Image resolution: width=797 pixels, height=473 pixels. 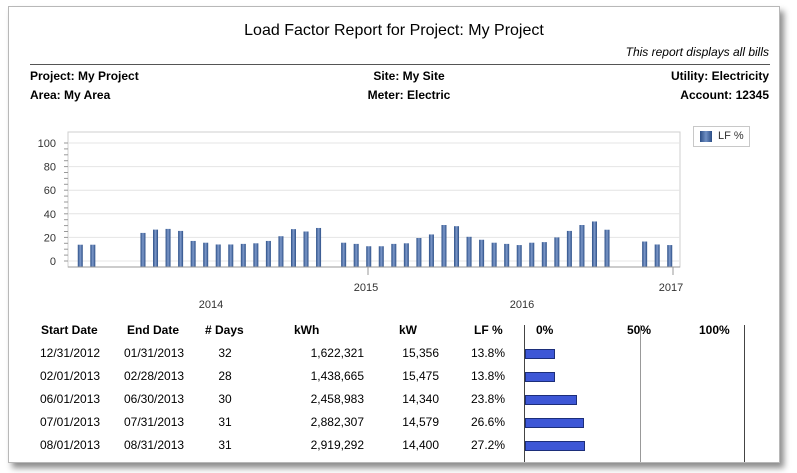 What do you see at coordinates (409, 95) in the screenshot?
I see `meter-label: Meter: Electric` at bounding box center [409, 95].